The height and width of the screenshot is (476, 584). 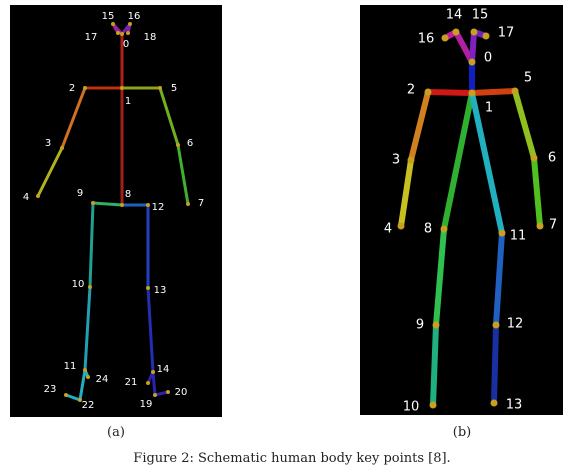 I want to click on keypoint-label: 24, so click(x=102, y=379).